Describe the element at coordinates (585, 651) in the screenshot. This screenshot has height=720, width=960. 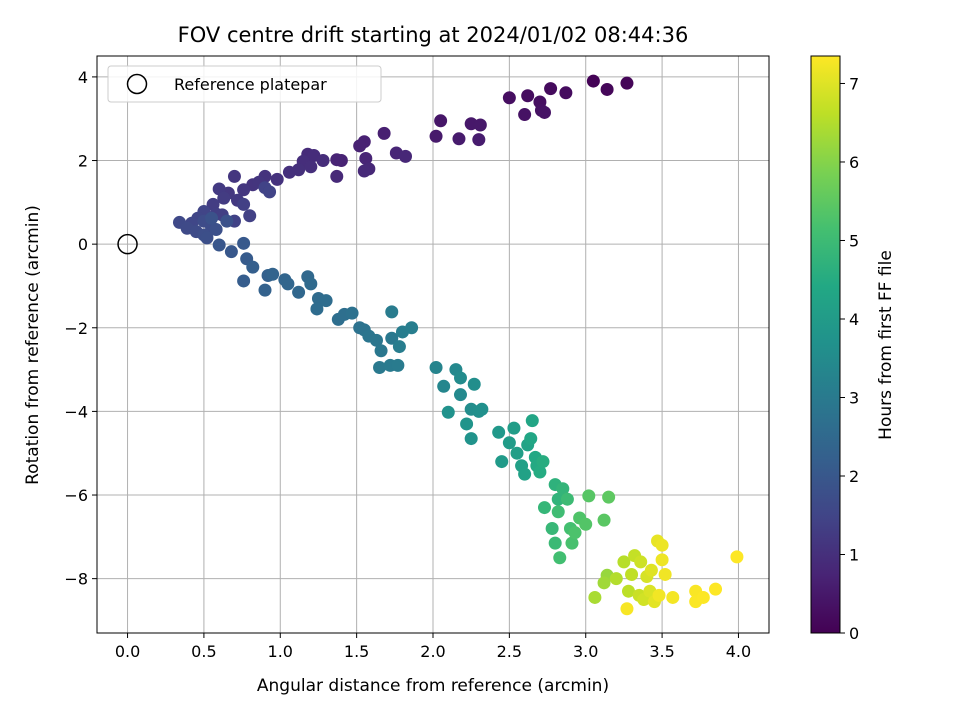
I see `x-tick-label: 3.0` at that location.